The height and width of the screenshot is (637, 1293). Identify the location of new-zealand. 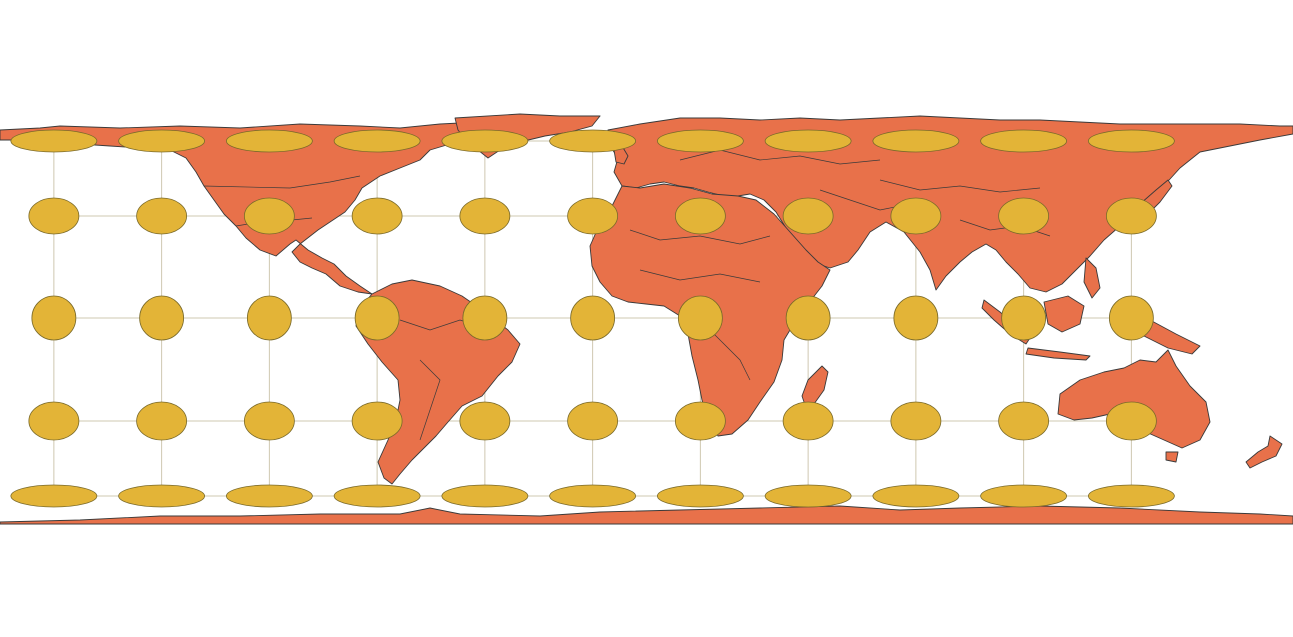
(1264, 452).